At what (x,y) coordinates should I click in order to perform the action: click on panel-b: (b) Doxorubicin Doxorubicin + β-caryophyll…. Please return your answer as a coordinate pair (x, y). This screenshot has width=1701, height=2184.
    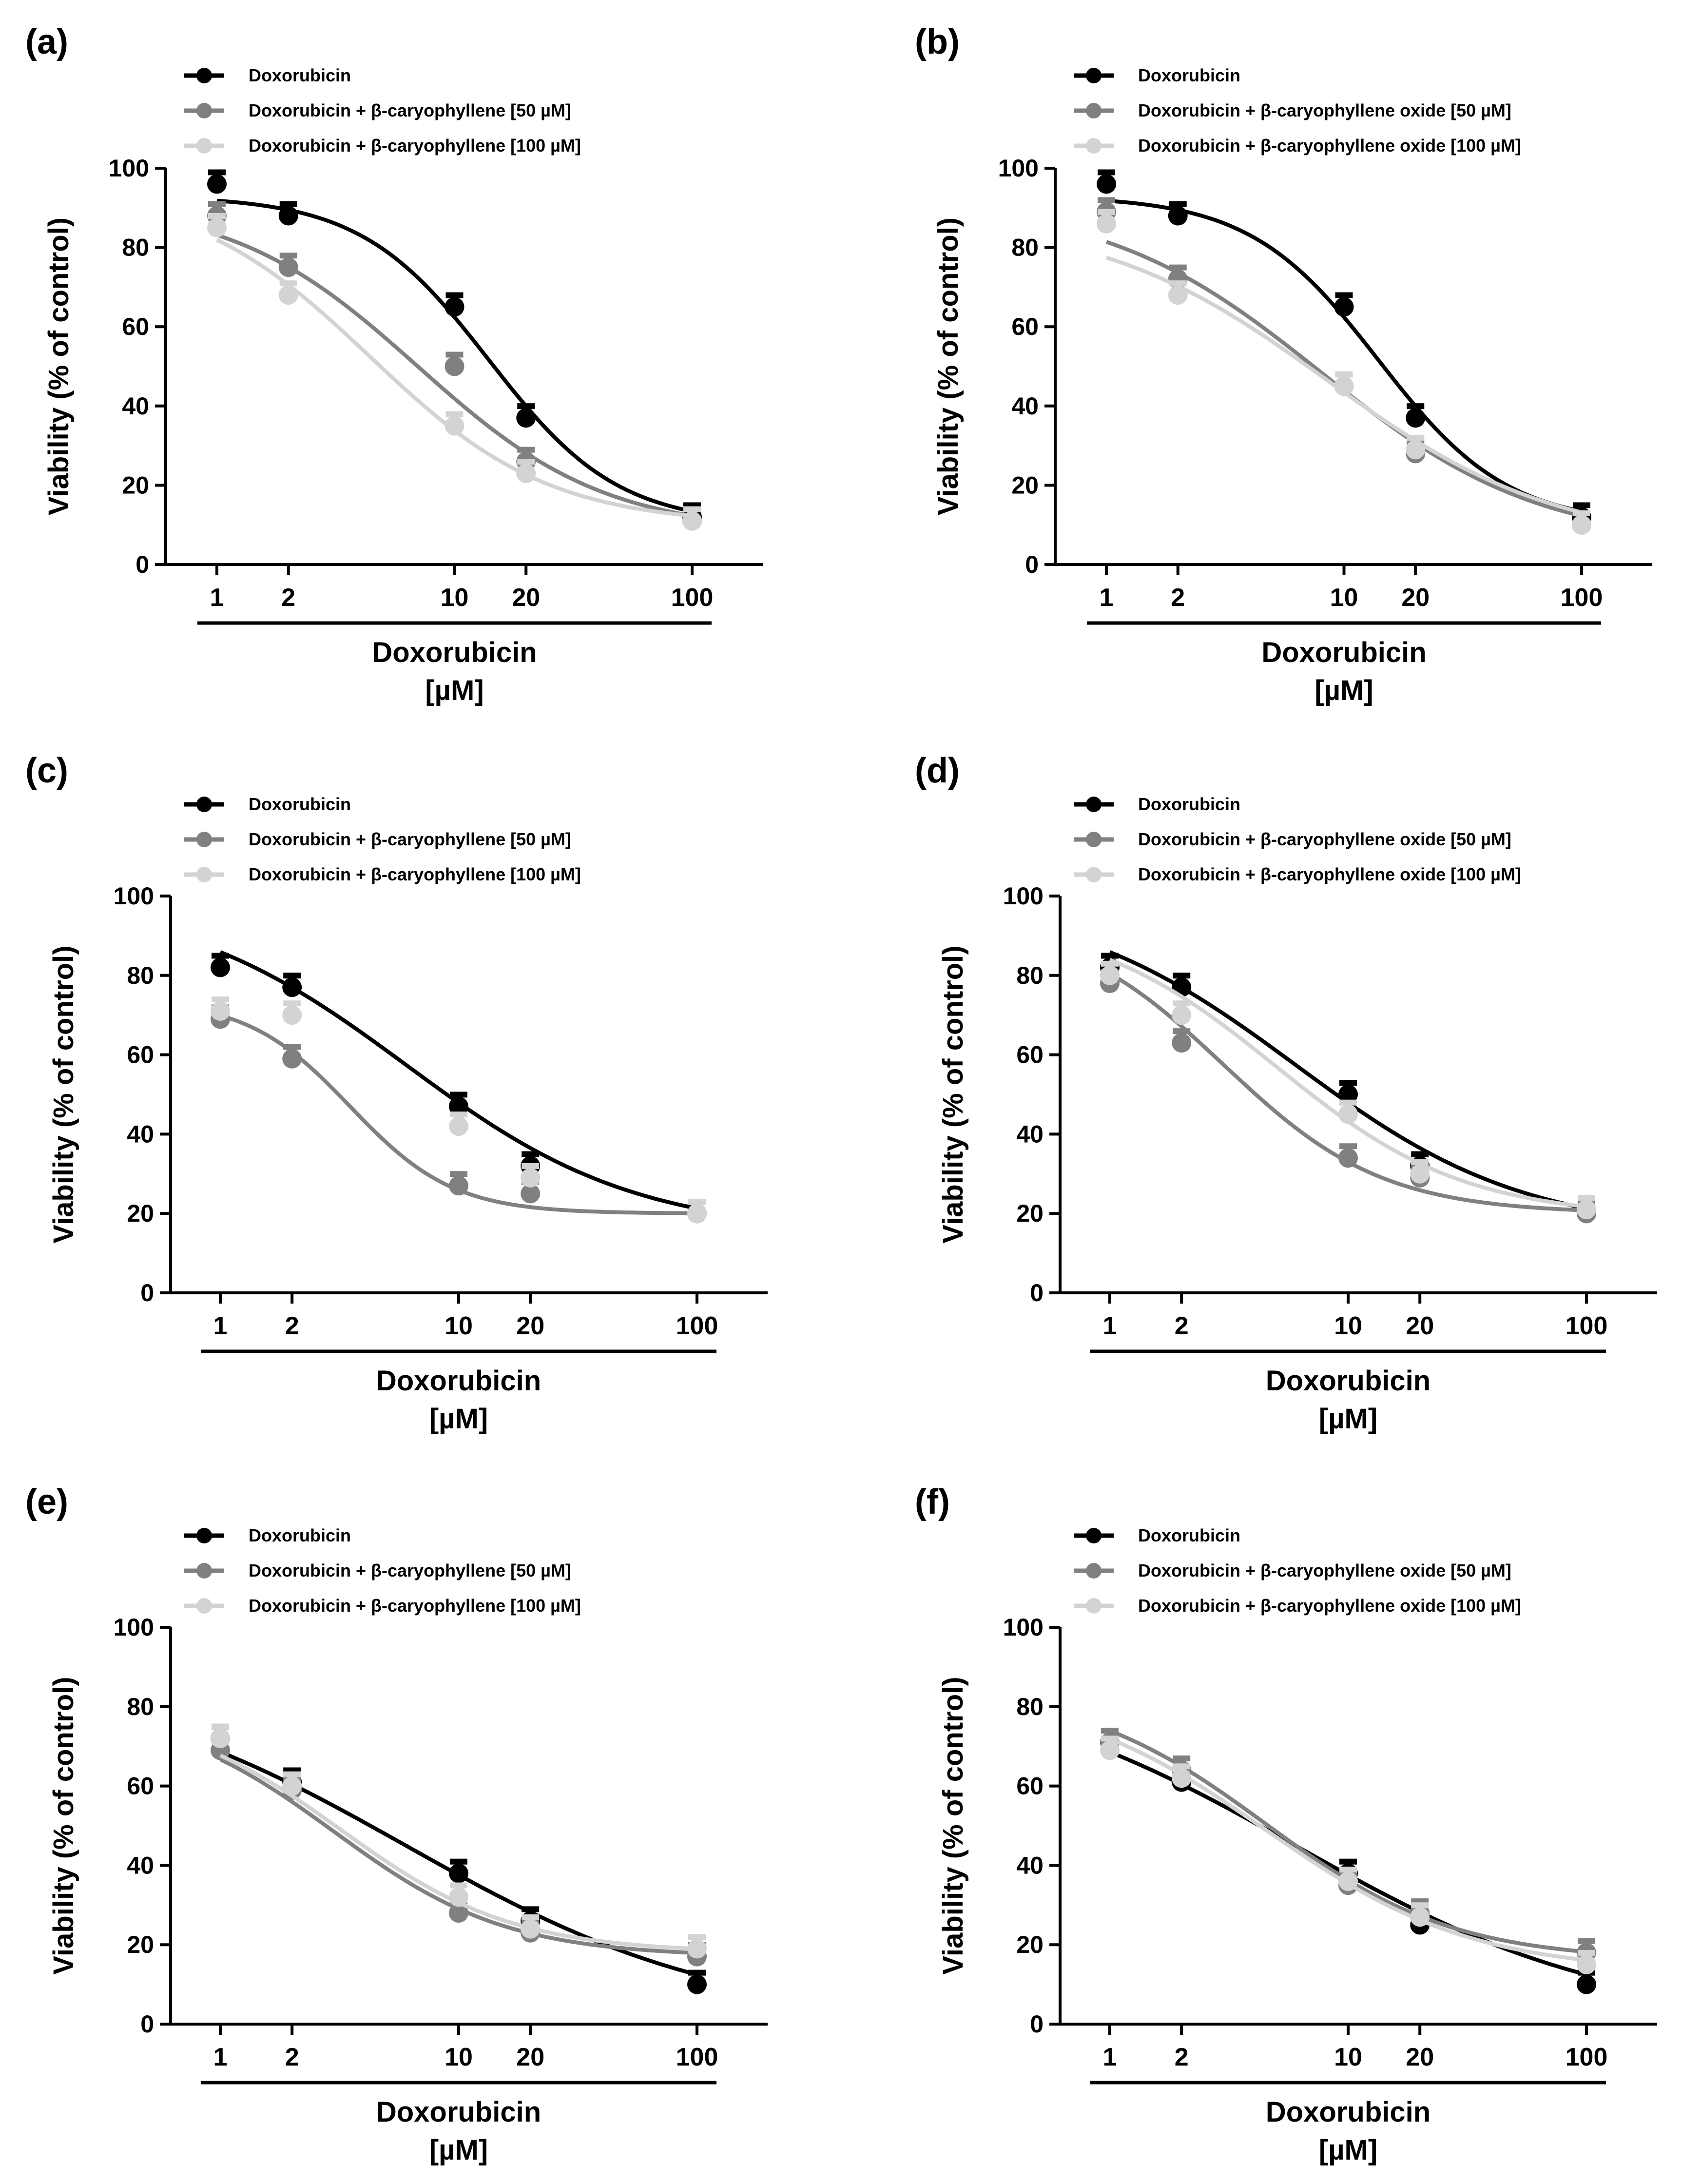
    Looking at the image, I should click on (1284, 364).